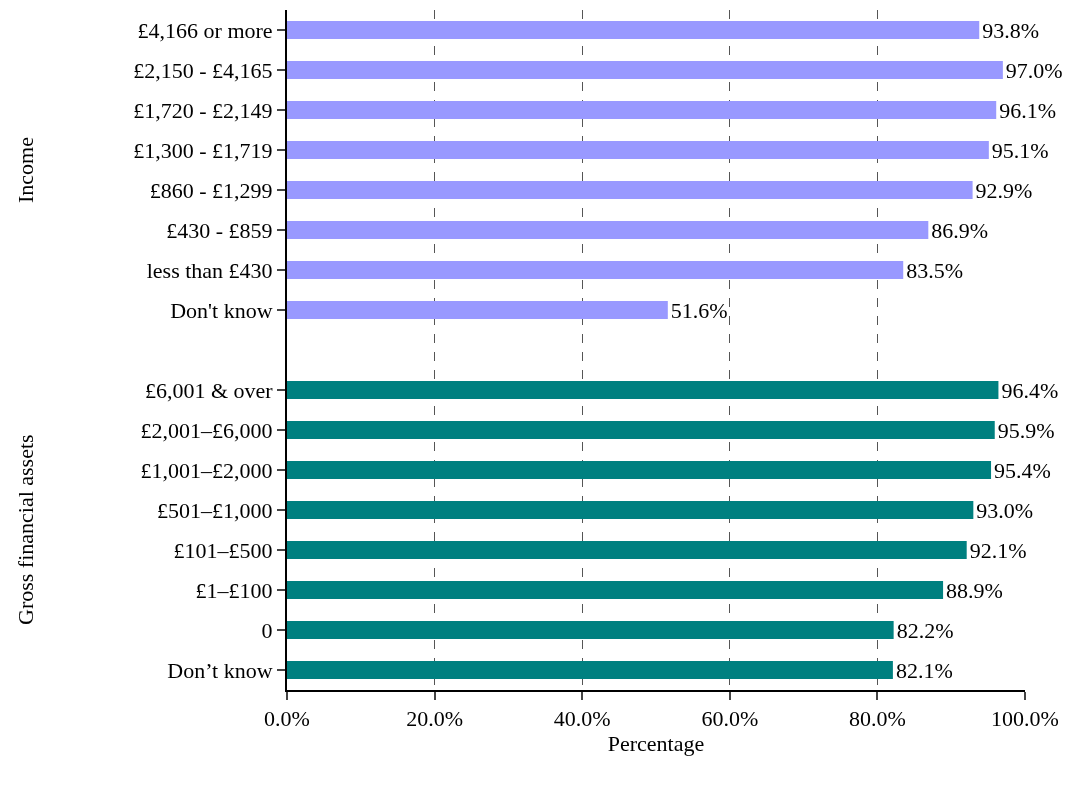 Image resolution: width=1075 pixels, height=785 pixels. What do you see at coordinates (1034, 70) in the screenshot?
I see `data-label: 97.0%` at bounding box center [1034, 70].